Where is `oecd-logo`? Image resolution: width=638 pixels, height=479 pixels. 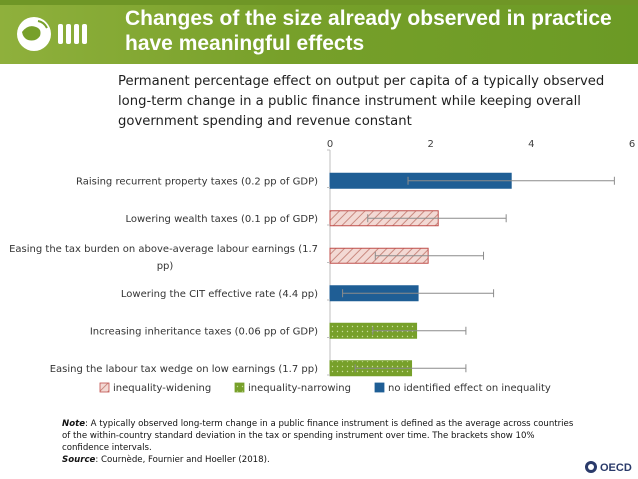 oecd-logo is located at coordinates (52, 34).